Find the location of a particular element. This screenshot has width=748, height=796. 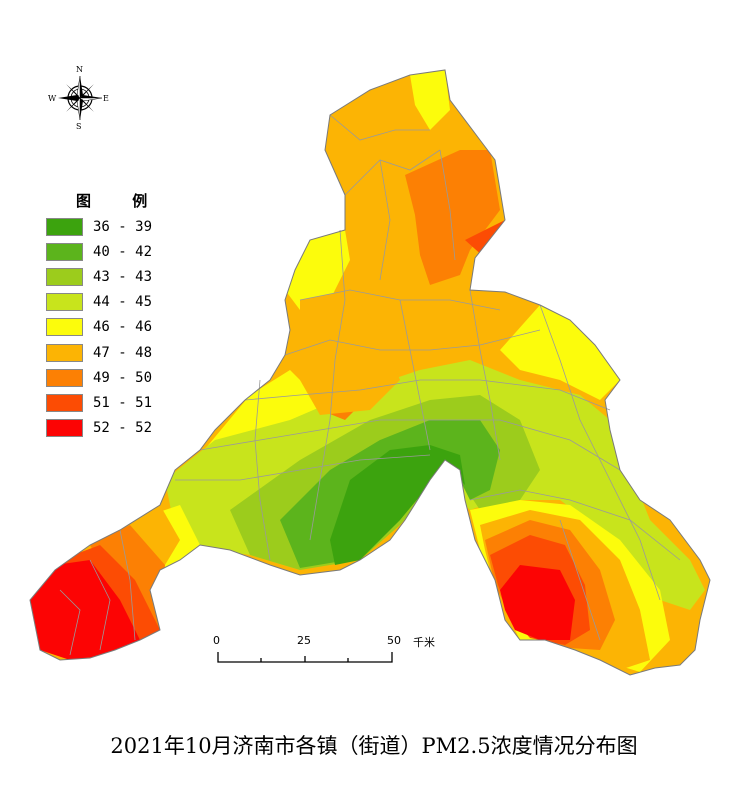

east-label: E is located at coordinates (106, 98).